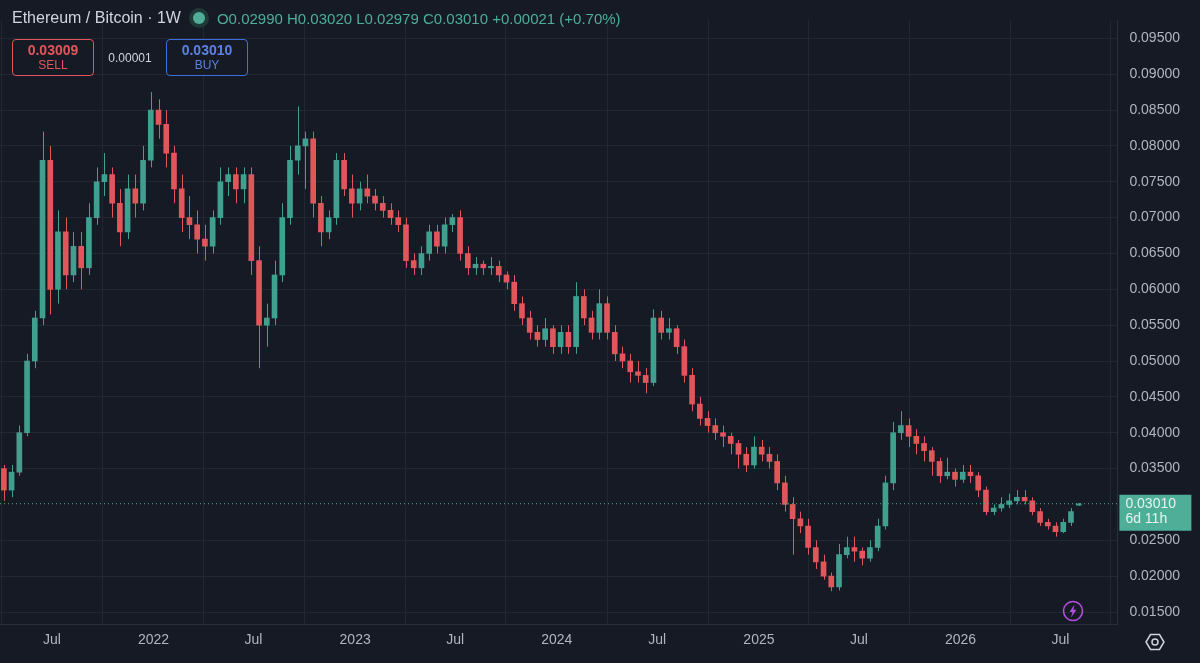 Image resolution: width=1200 pixels, height=663 pixels. I want to click on y-tick-label: 0.08500, so click(1155, 108).